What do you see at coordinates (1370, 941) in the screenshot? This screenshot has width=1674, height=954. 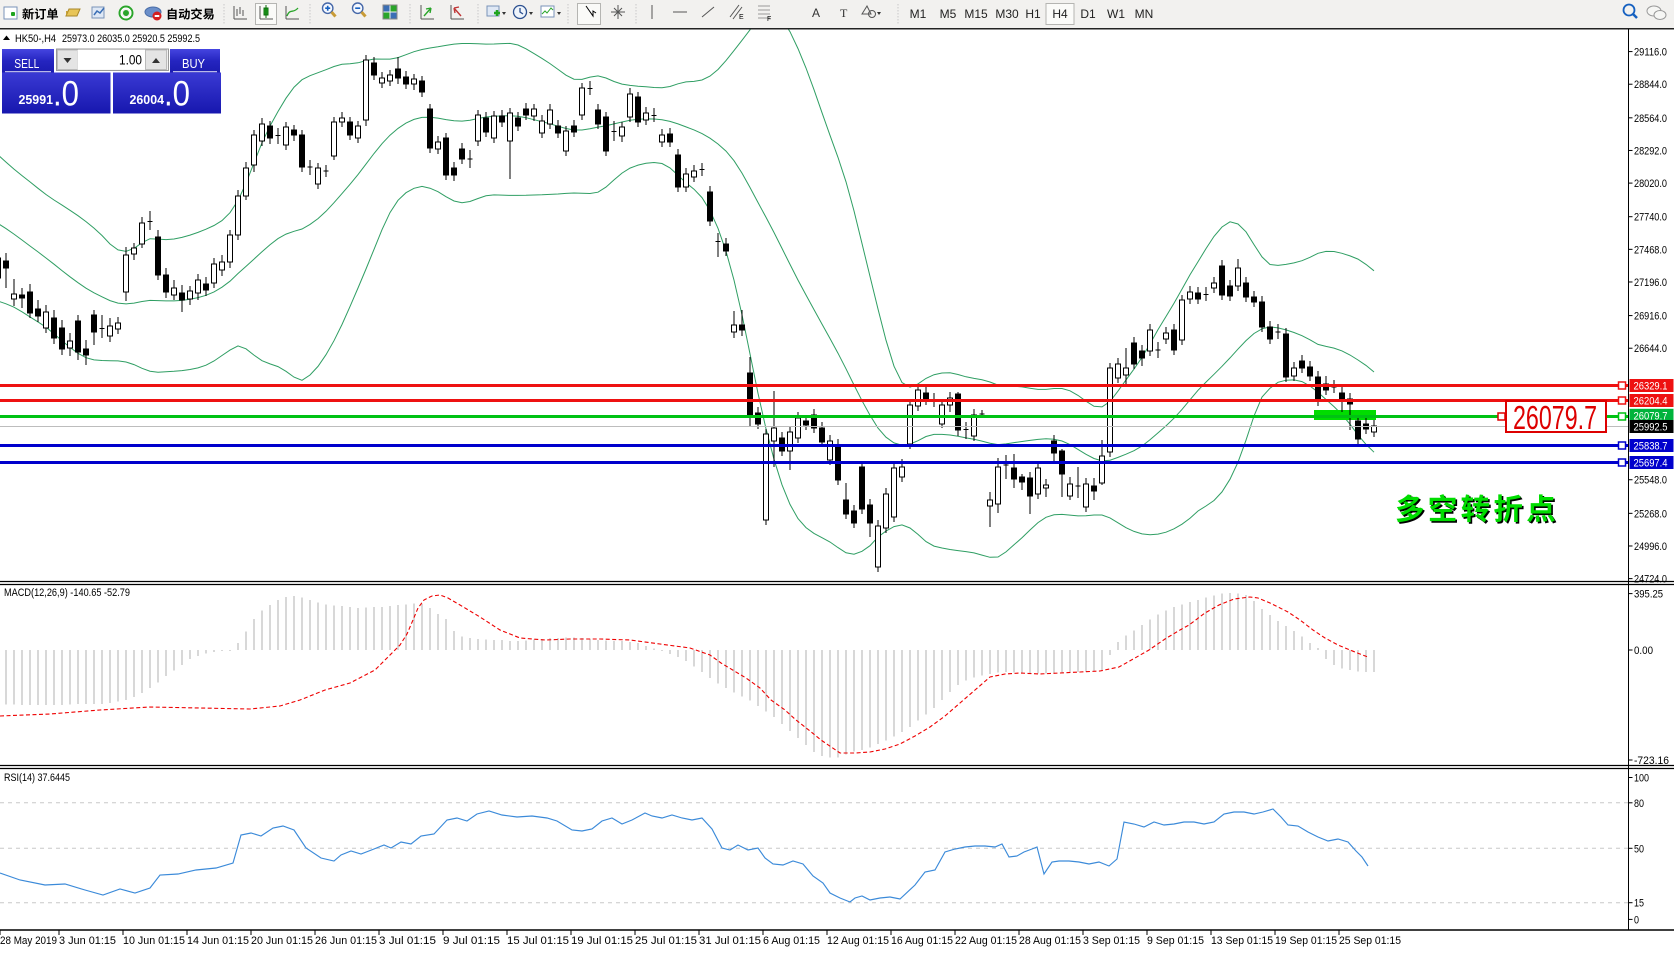 I see `svg-text: 25 Sep 01:15` at bounding box center [1370, 941].